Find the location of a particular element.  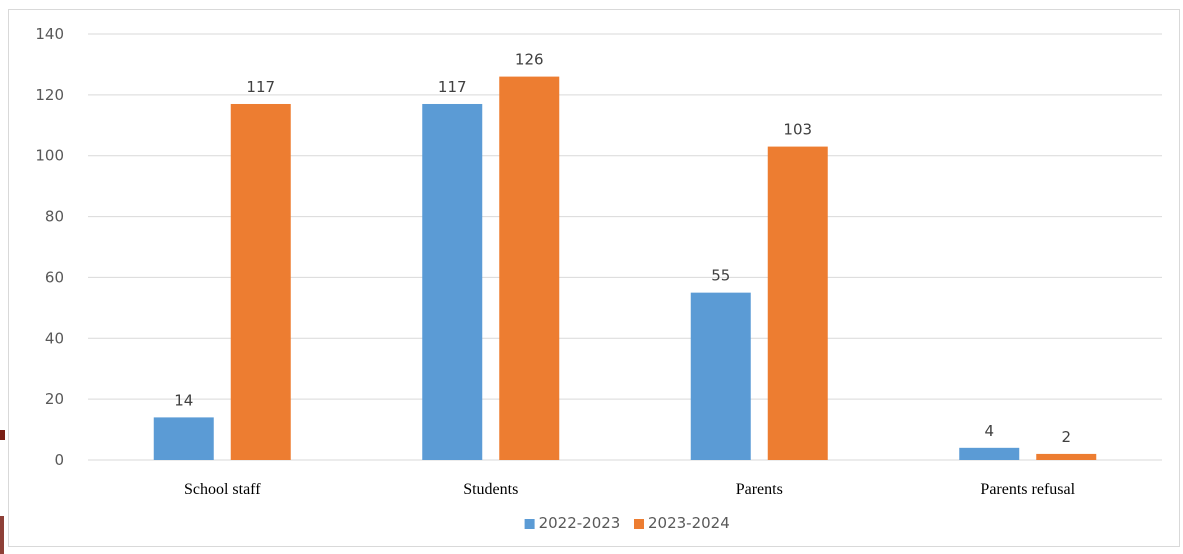

y-tick-label: 80 is located at coordinates (54, 217).